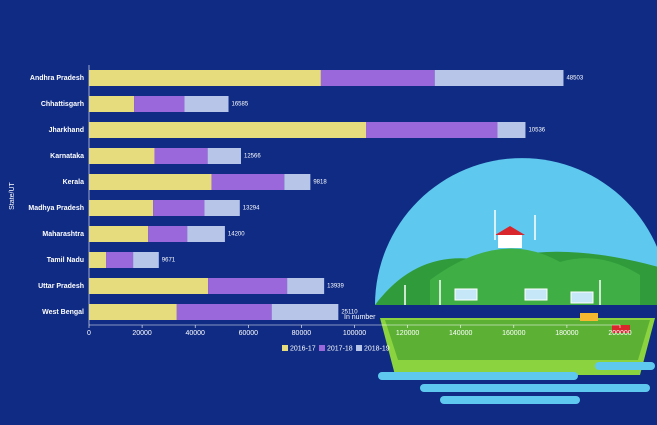  What do you see at coordinates (142, 333) in the screenshot?
I see `x-tick-label: 20000` at bounding box center [142, 333].